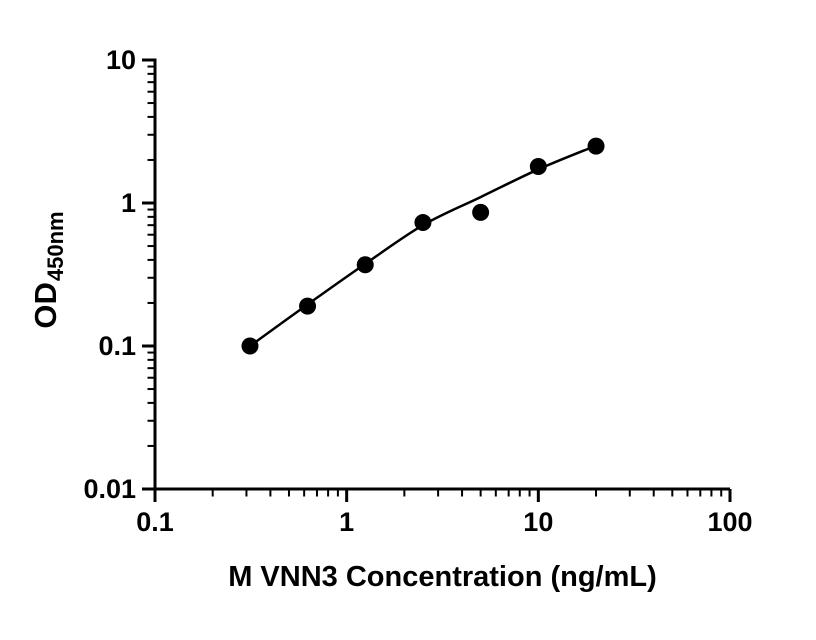 The image size is (816, 640). What do you see at coordinates (346, 522) in the screenshot?
I see `x-tick-label: 1` at bounding box center [346, 522].